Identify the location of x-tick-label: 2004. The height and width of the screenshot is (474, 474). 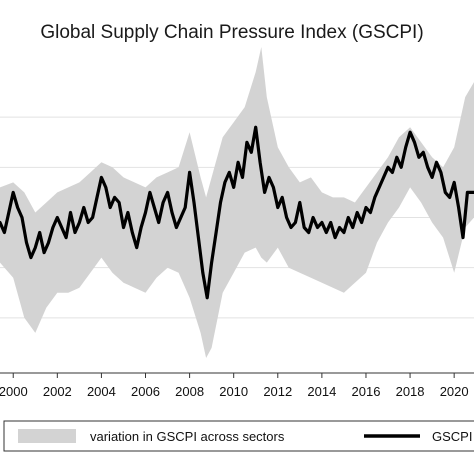
(101, 391).